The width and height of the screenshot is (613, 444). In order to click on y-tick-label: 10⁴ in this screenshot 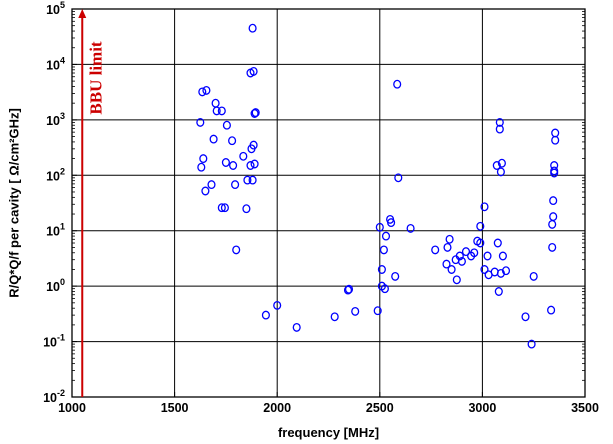, I will do `click(55, 63)`.